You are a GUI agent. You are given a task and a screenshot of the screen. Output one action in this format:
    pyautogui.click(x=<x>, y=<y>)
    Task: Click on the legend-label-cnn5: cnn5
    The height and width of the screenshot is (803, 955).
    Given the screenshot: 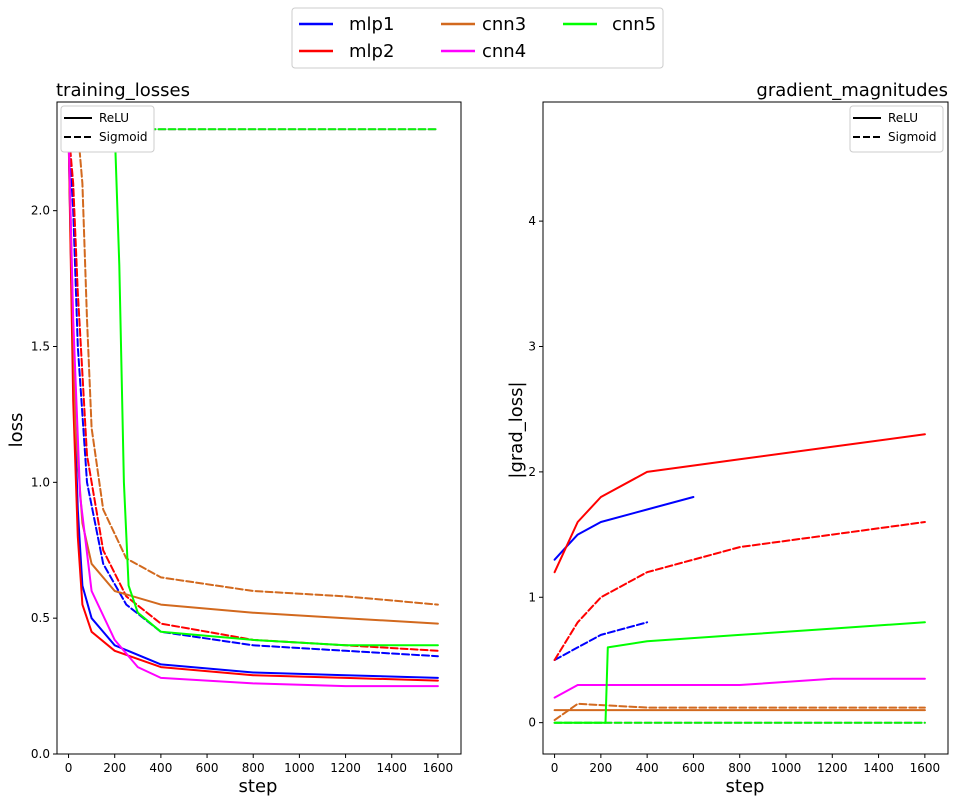 What is the action you would take?
    pyautogui.click(x=634, y=24)
    